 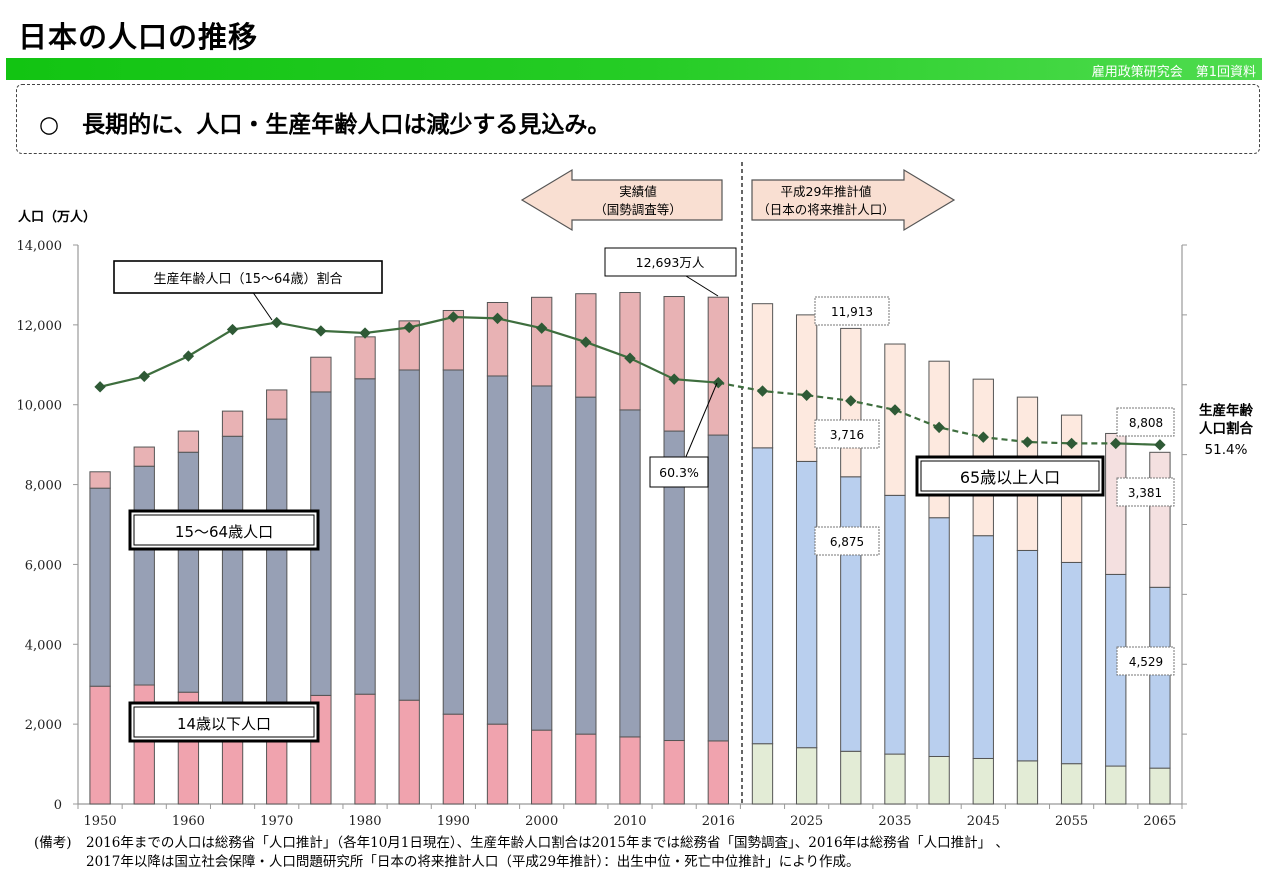 What do you see at coordinates (634, 69) in the screenshot?
I see `header-bar: 雇用政策研究会 第1回資料` at bounding box center [634, 69].